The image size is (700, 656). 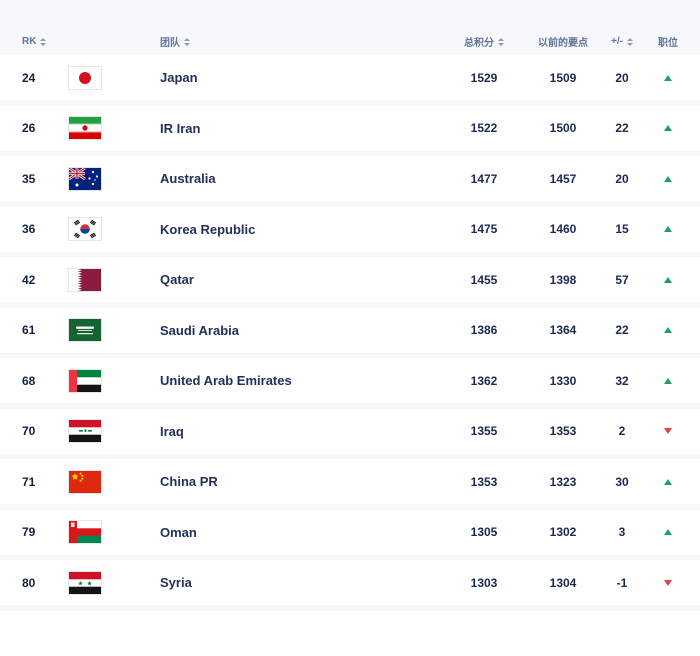 What do you see at coordinates (350, 229) in the screenshot?
I see `table-row: 36 Korea Republic 1475 1460 15` at bounding box center [350, 229].